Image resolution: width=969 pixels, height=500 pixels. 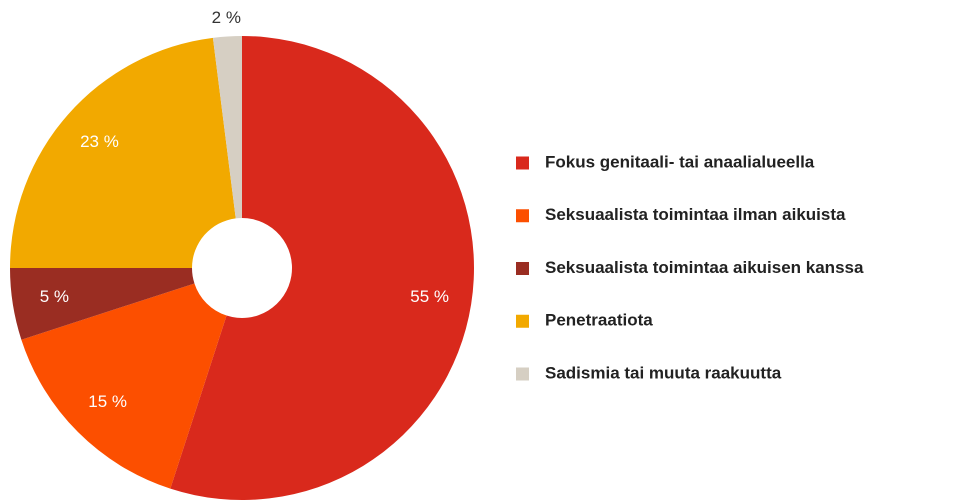 What do you see at coordinates (704, 267) in the screenshot?
I see `legend-label: Seksuaalista toimintaa aikuisen kanssa` at bounding box center [704, 267].